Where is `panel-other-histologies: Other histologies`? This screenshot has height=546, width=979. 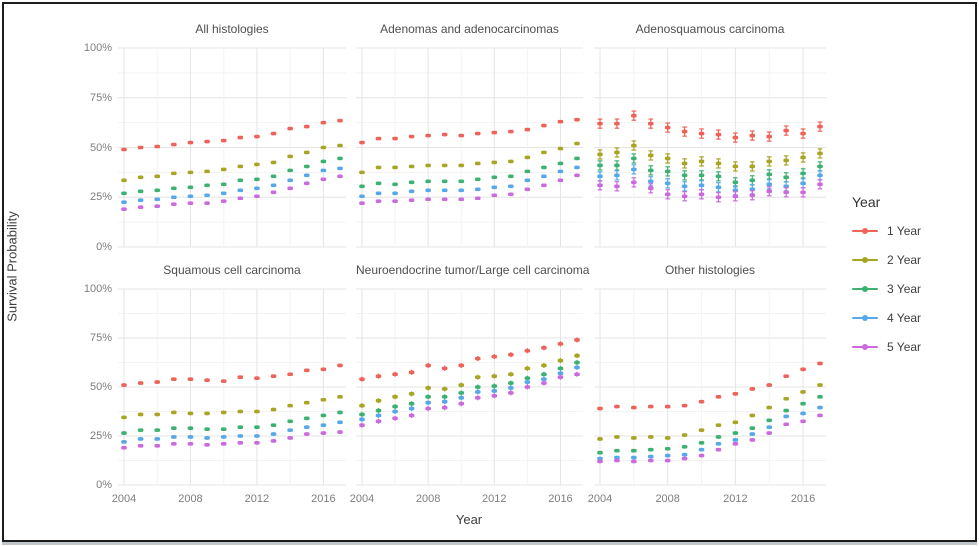 panel-other-histologies: Other histologies is located at coordinates (710, 374).